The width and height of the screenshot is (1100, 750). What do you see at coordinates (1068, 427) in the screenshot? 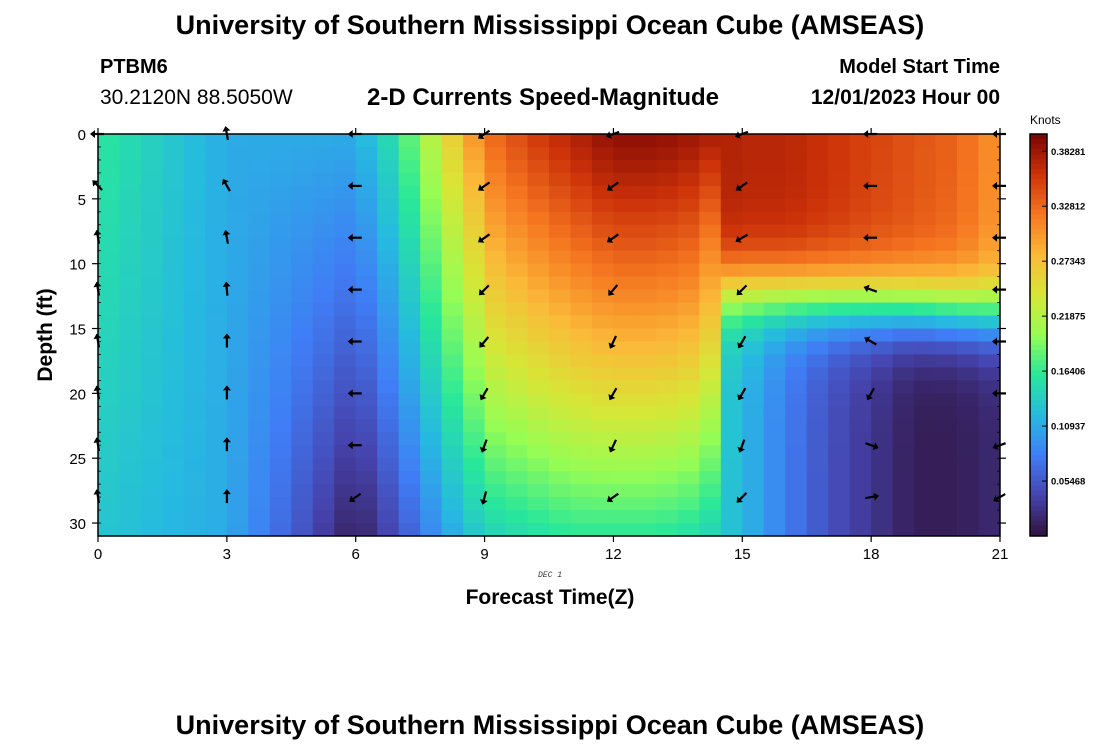
I see `colorbar-tick-label: 0.10937` at bounding box center [1068, 427].